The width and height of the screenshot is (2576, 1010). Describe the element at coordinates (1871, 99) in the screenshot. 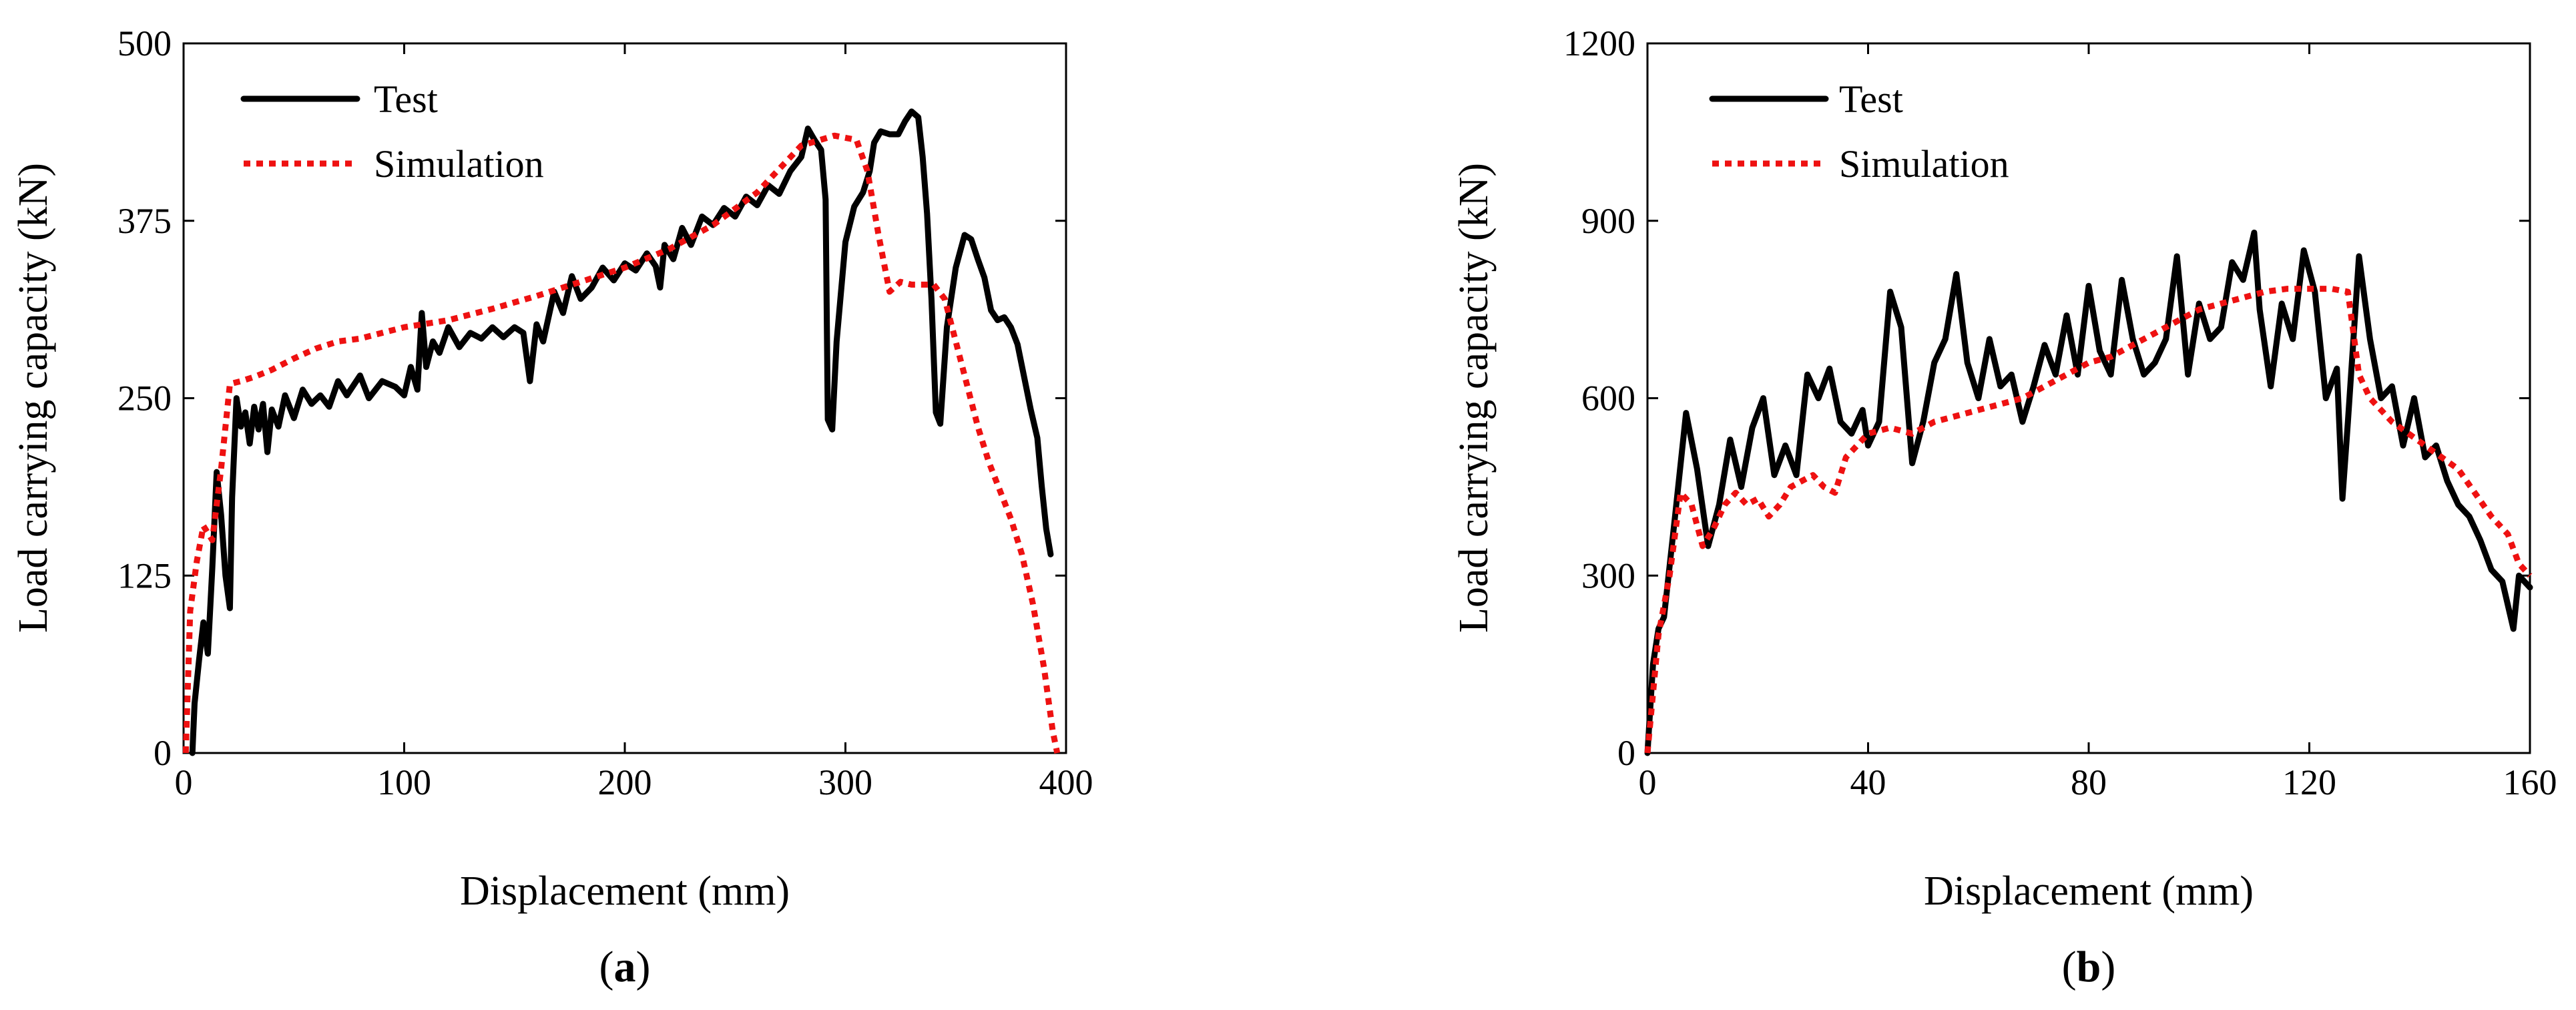

I see `legend-label-test-b: Test` at that location.